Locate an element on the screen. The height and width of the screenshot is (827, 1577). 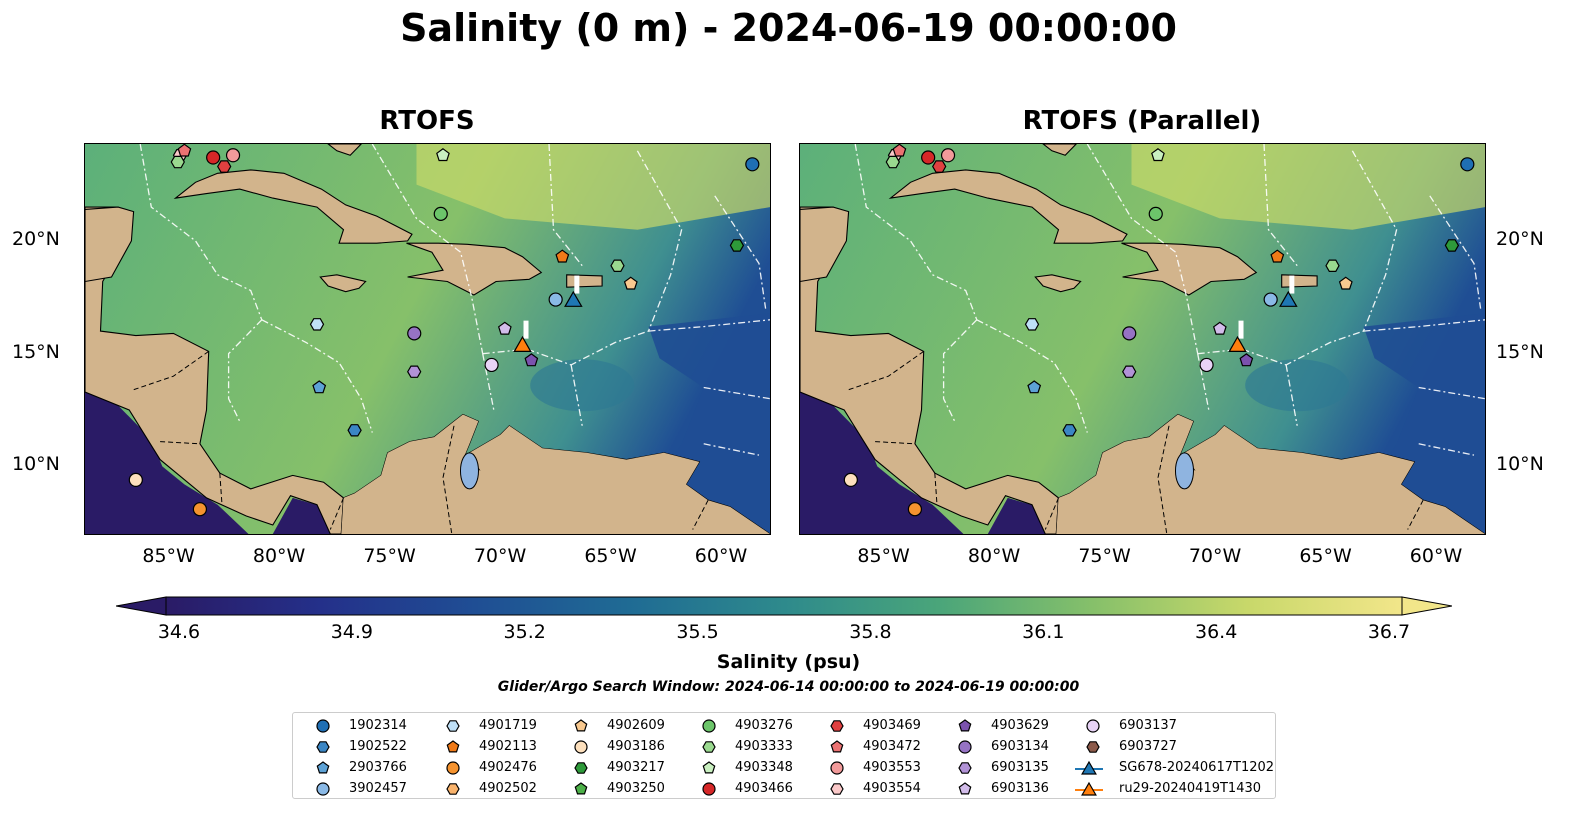
legend-label: 4902113 is located at coordinates (508, 746).